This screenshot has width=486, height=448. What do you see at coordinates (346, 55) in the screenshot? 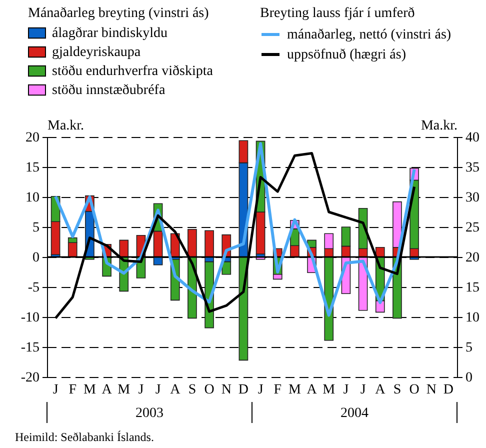
I see `legend-label: uppsöfnuð (hægri ás)` at bounding box center [346, 55].